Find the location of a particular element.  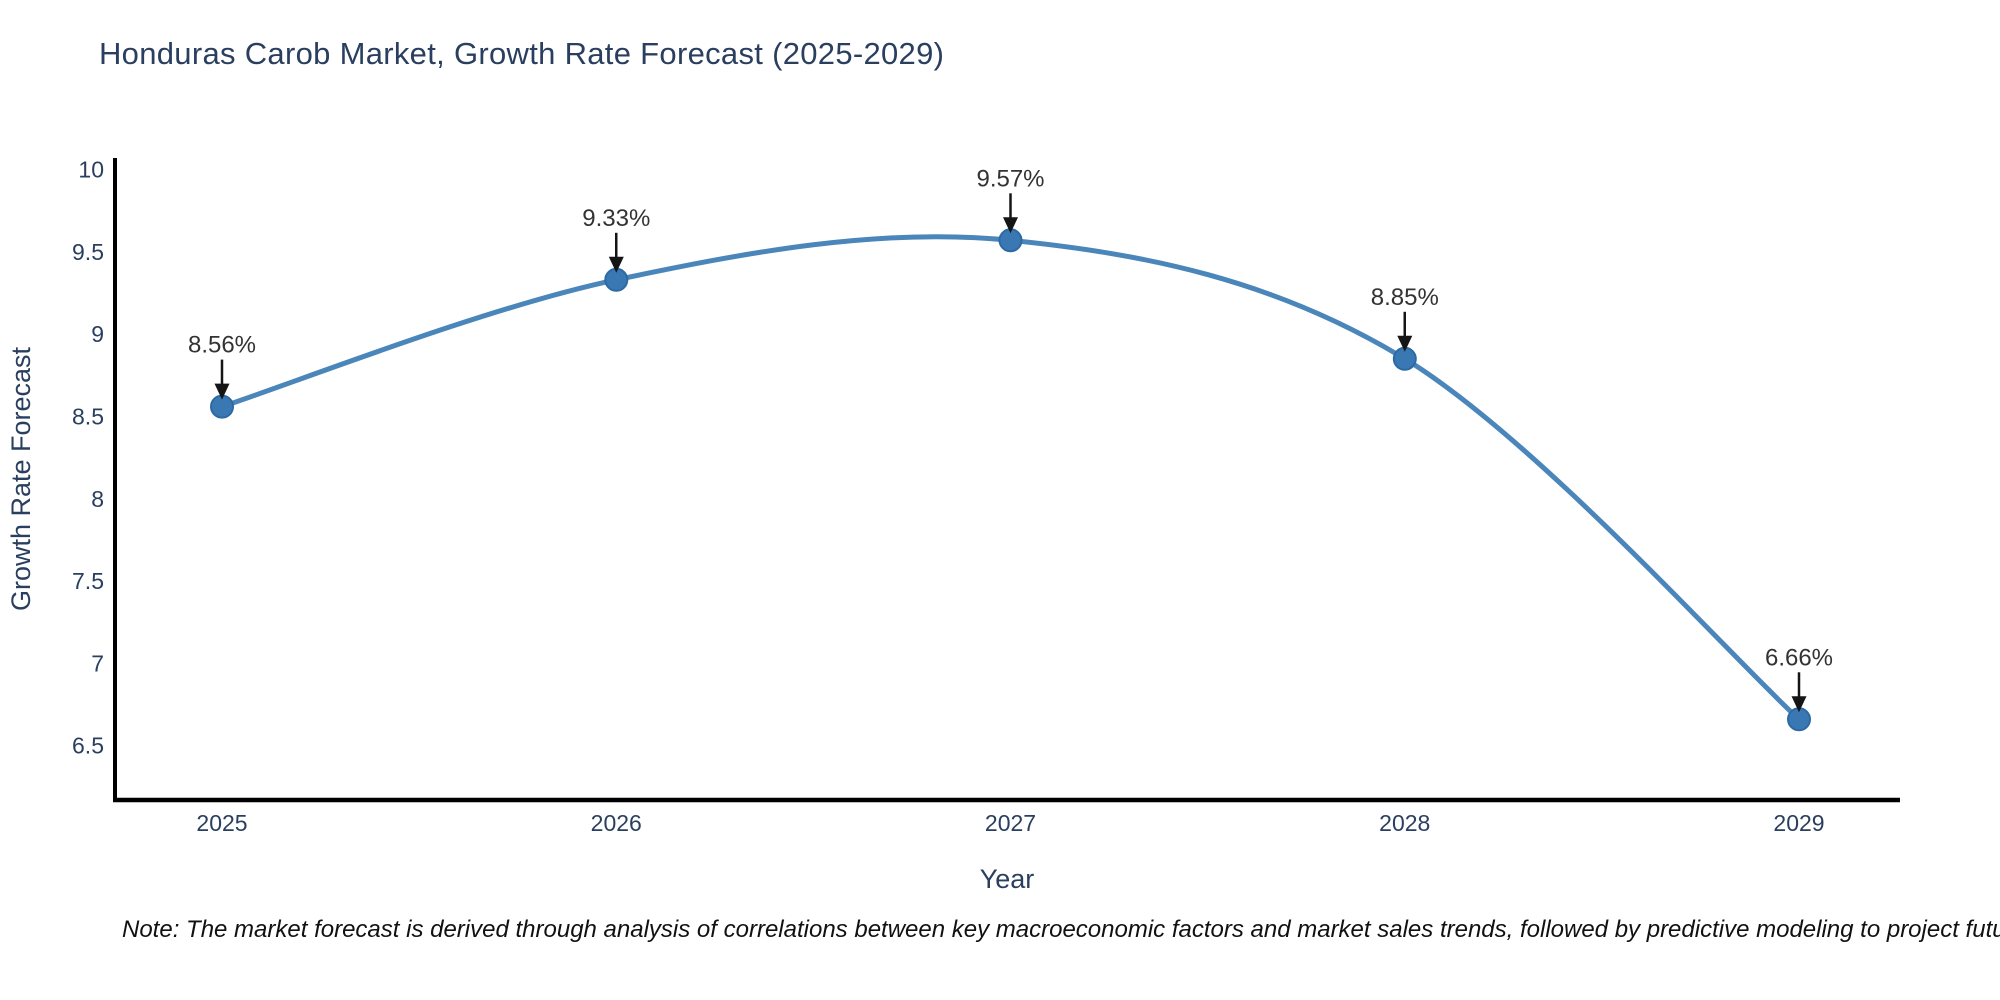

y-tick-label: 8 is located at coordinates (97, 499).